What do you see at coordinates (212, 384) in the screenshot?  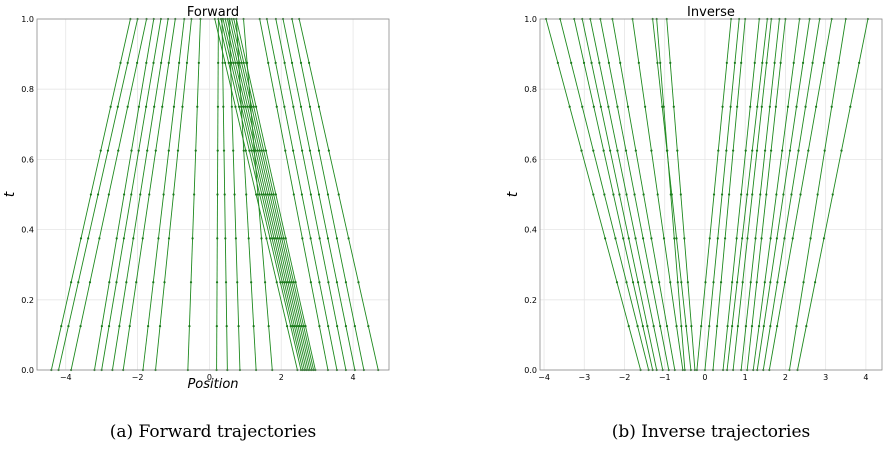 I see `forward-xlabel: Position` at bounding box center [212, 384].